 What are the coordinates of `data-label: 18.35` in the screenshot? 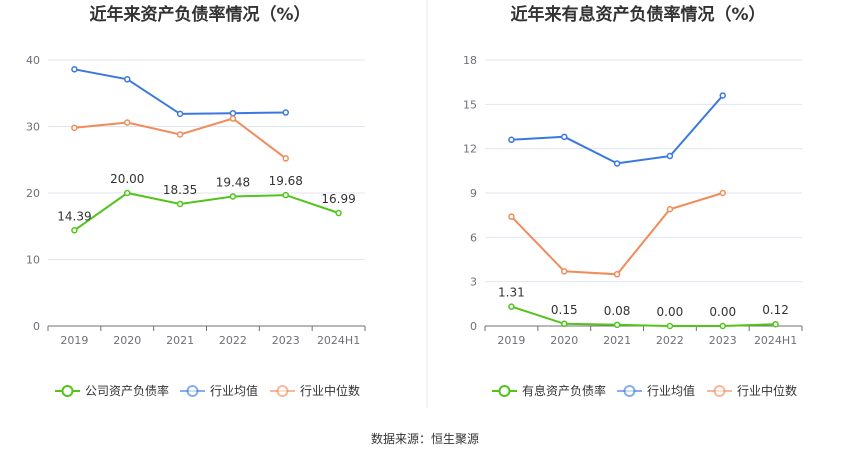 It's located at (180, 190).